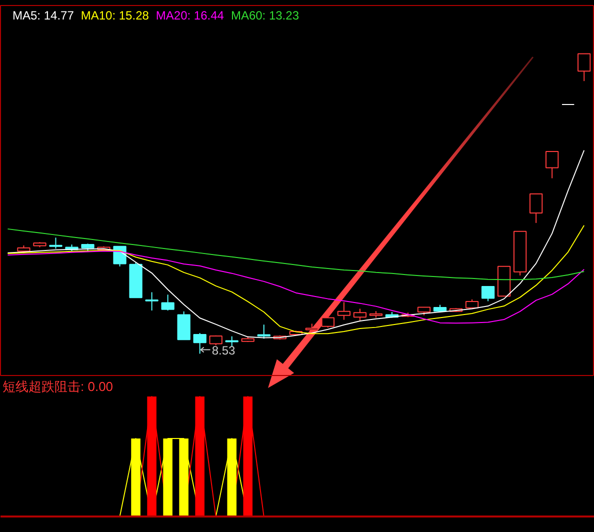  What do you see at coordinates (265, 15) in the screenshot?
I see `text: MA60: 13.23` at bounding box center [265, 15].